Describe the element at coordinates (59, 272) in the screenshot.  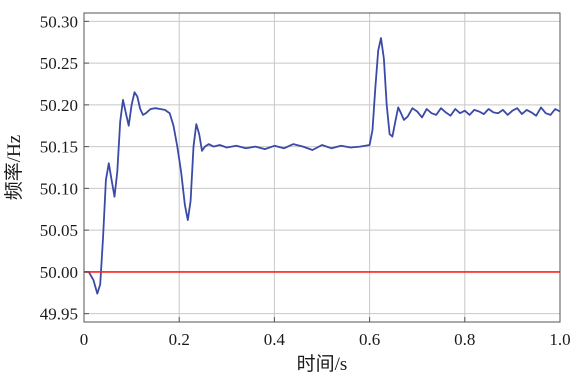
I see `y-tick-label: 50.00` at that location.